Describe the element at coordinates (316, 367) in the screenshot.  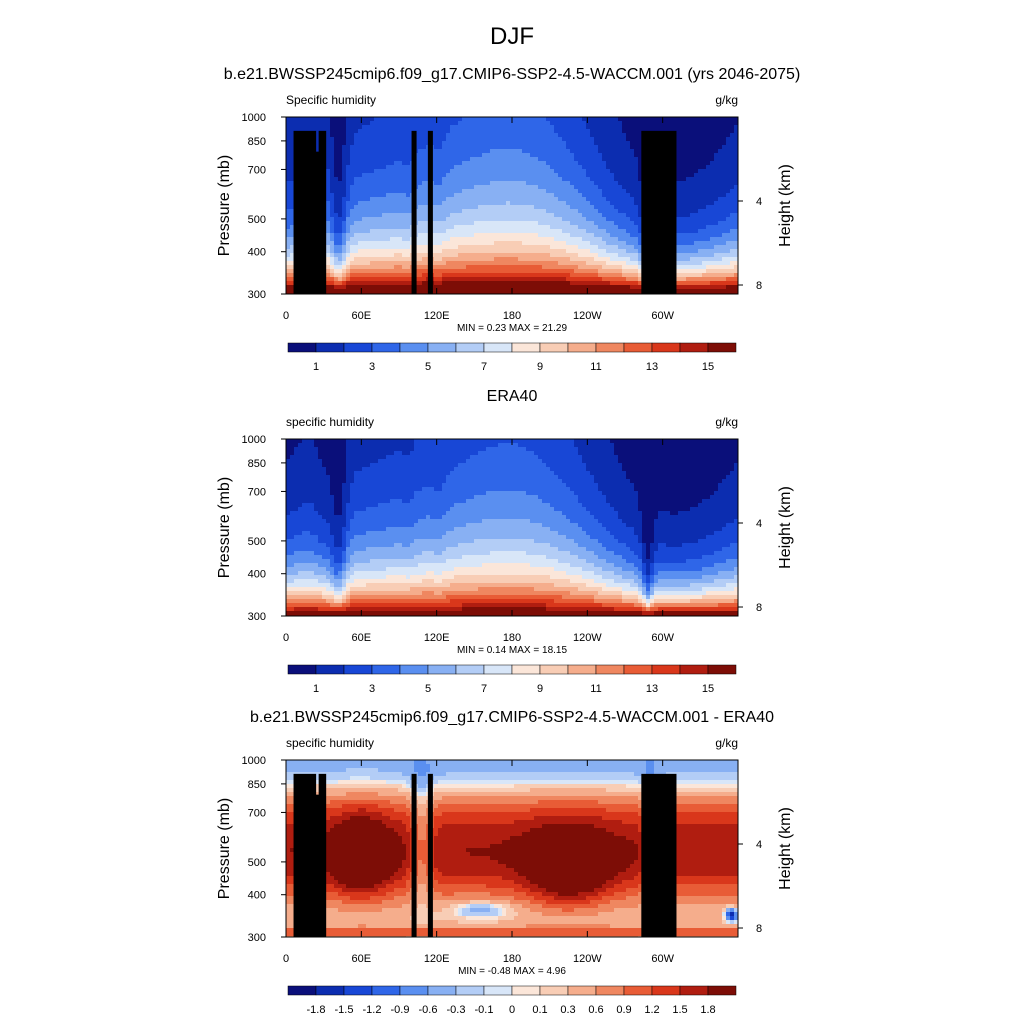
I see `colorbar-label: 1` at that location.